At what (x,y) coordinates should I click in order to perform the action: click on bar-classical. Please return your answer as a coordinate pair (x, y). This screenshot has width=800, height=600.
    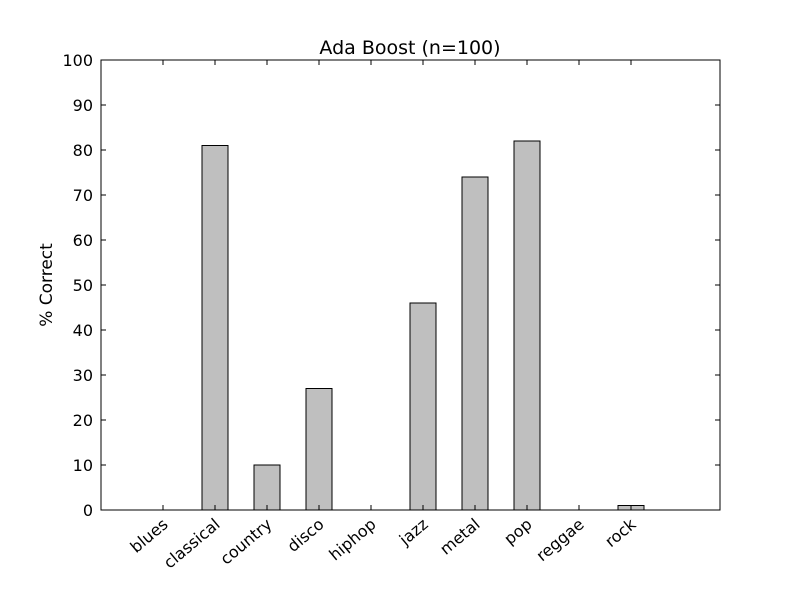
    Looking at the image, I should click on (215, 328).